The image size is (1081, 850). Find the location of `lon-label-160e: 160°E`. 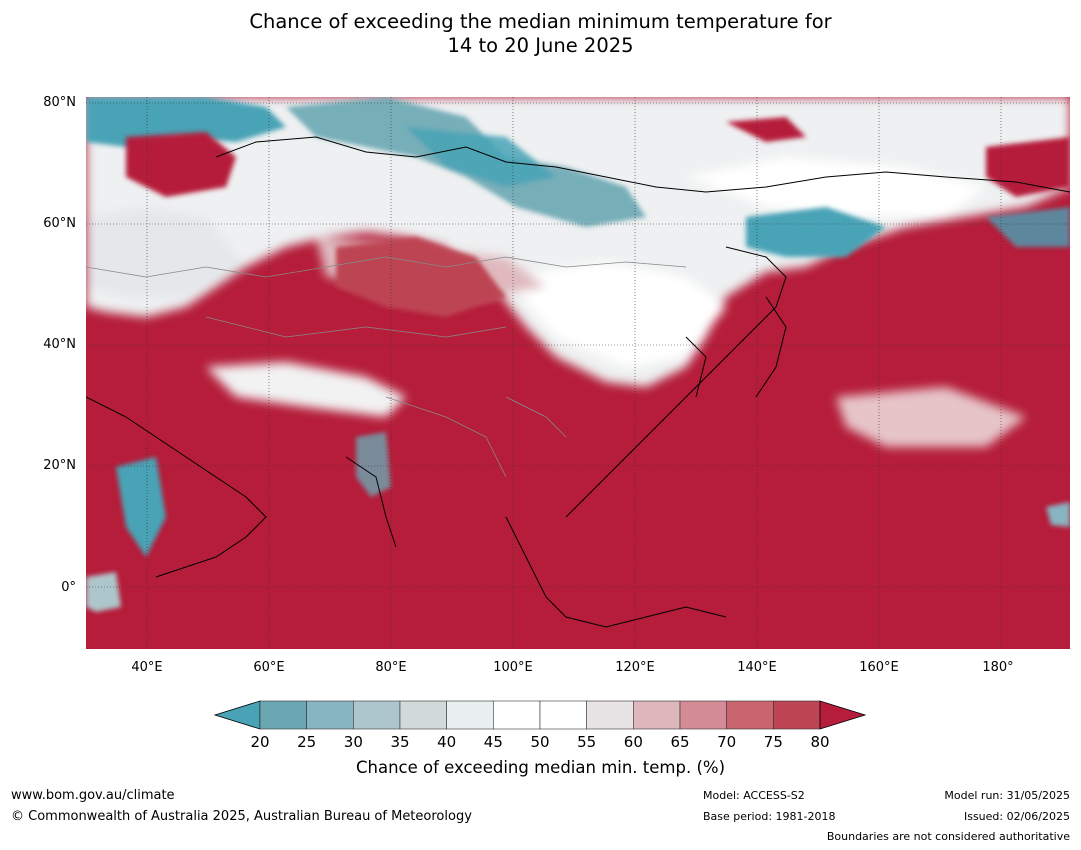

lon-label-160e: 160°E is located at coordinates (879, 667).